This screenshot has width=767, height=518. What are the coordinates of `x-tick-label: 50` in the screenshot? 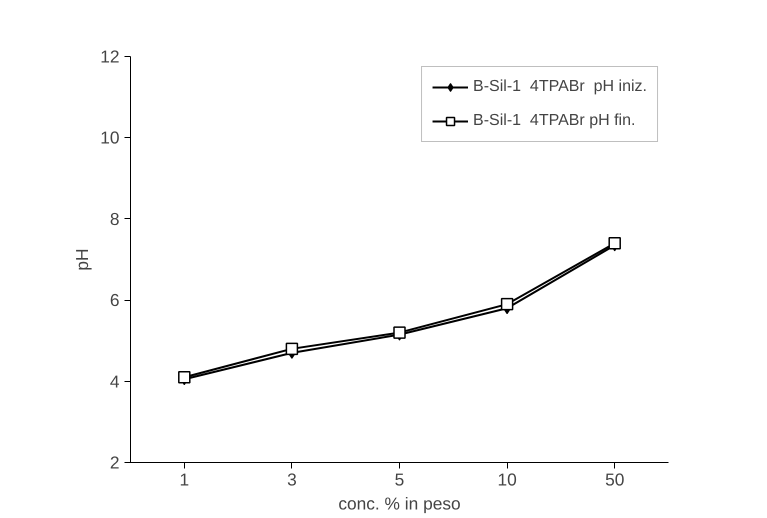 It's located at (614, 480).